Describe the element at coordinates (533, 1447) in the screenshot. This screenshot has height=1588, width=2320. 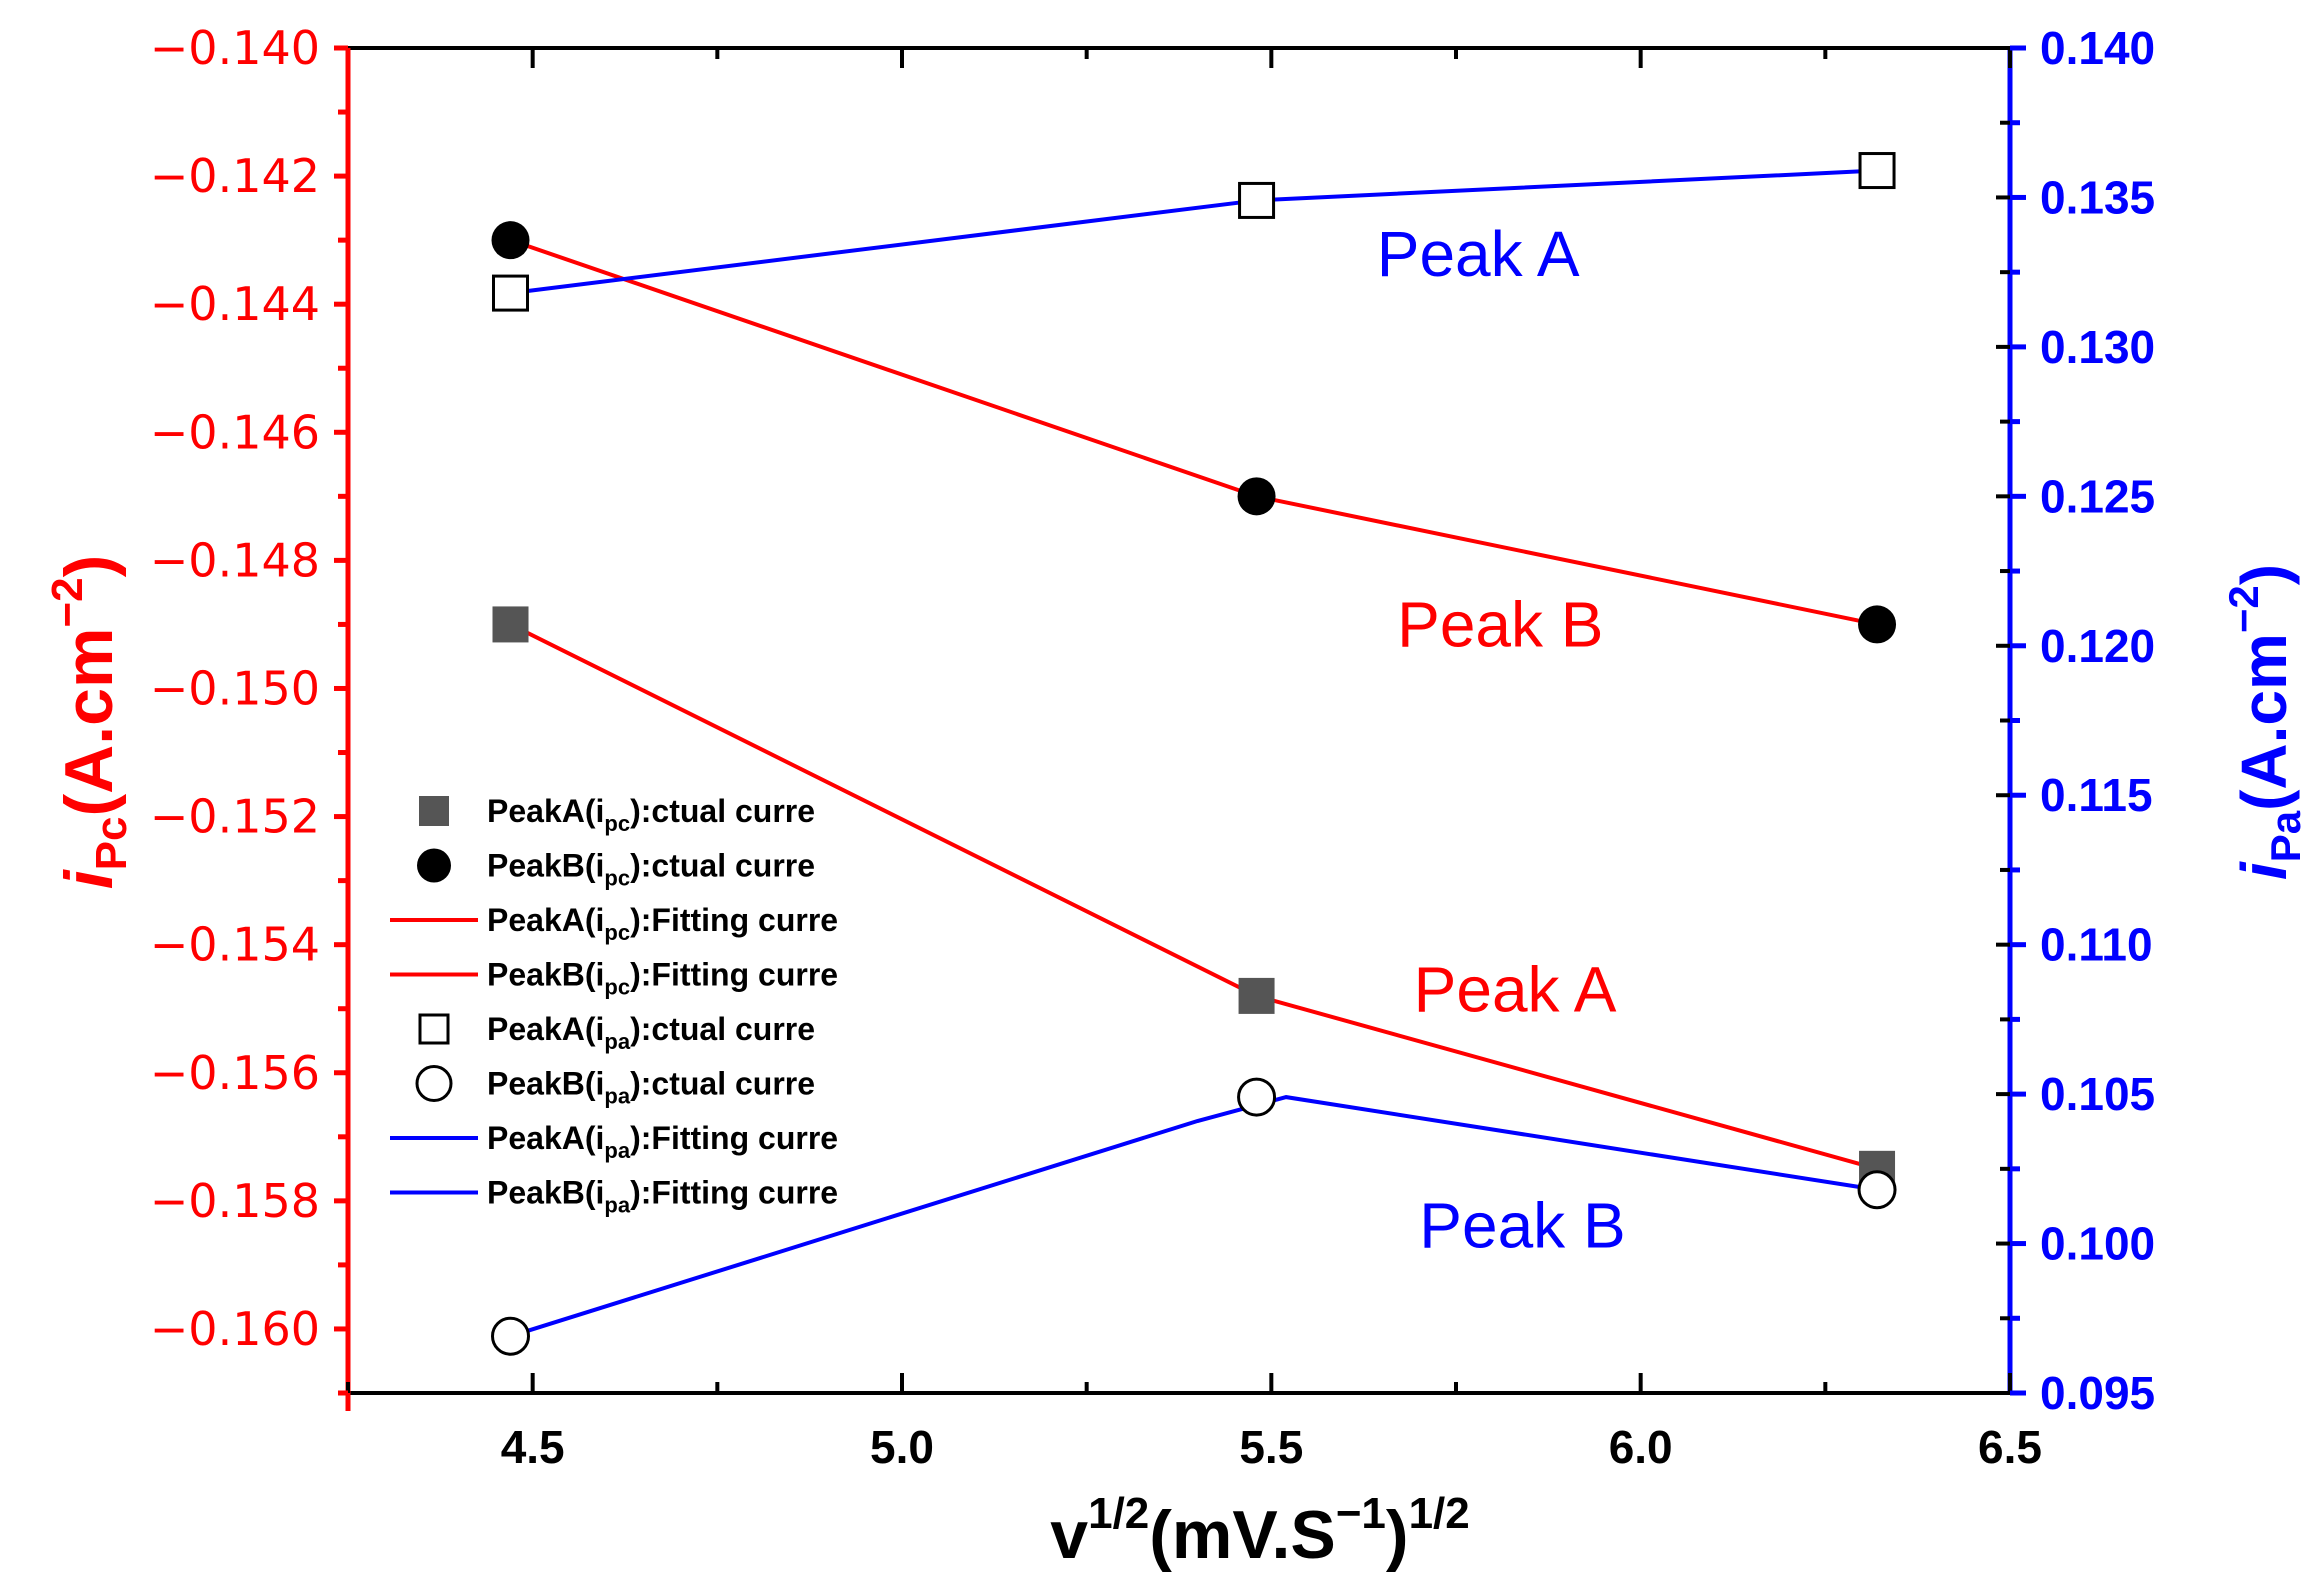
I see `x-tick-label: 4.5` at that location.